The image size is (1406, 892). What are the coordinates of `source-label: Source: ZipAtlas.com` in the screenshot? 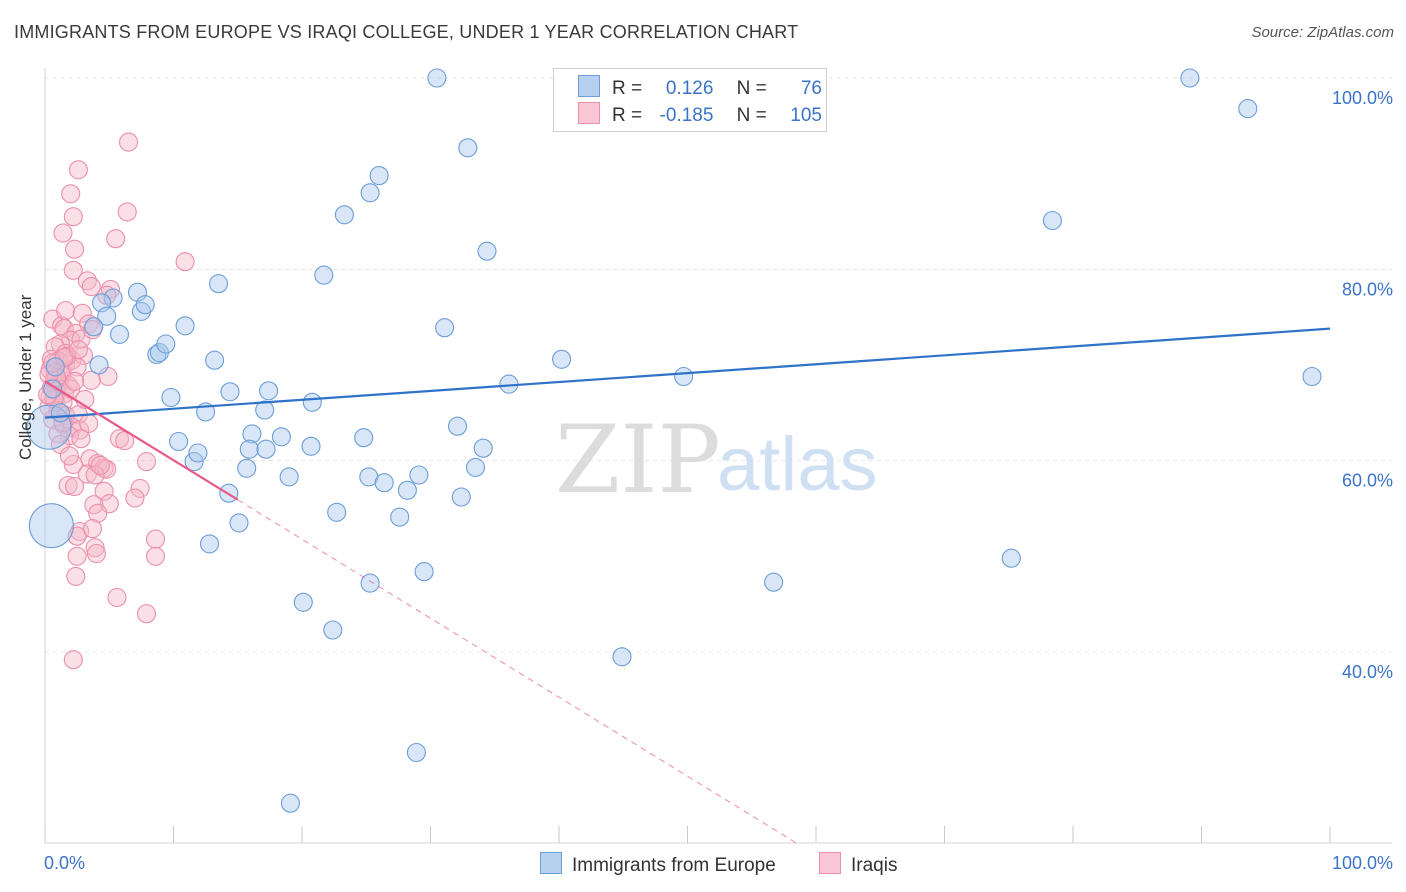 It's located at (1322, 32).